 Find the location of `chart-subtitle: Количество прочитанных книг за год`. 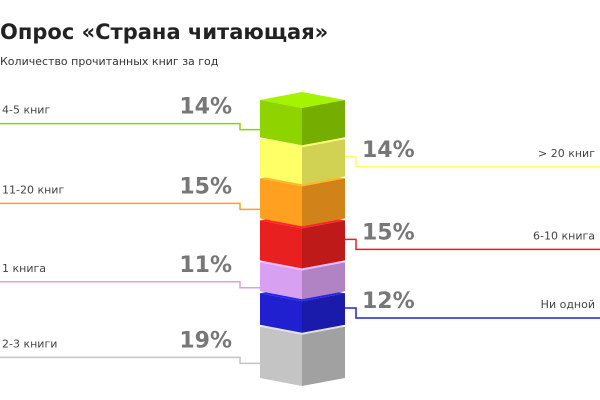

chart-subtitle: Количество прочитанных книг за год is located at coordinates (109, 61).